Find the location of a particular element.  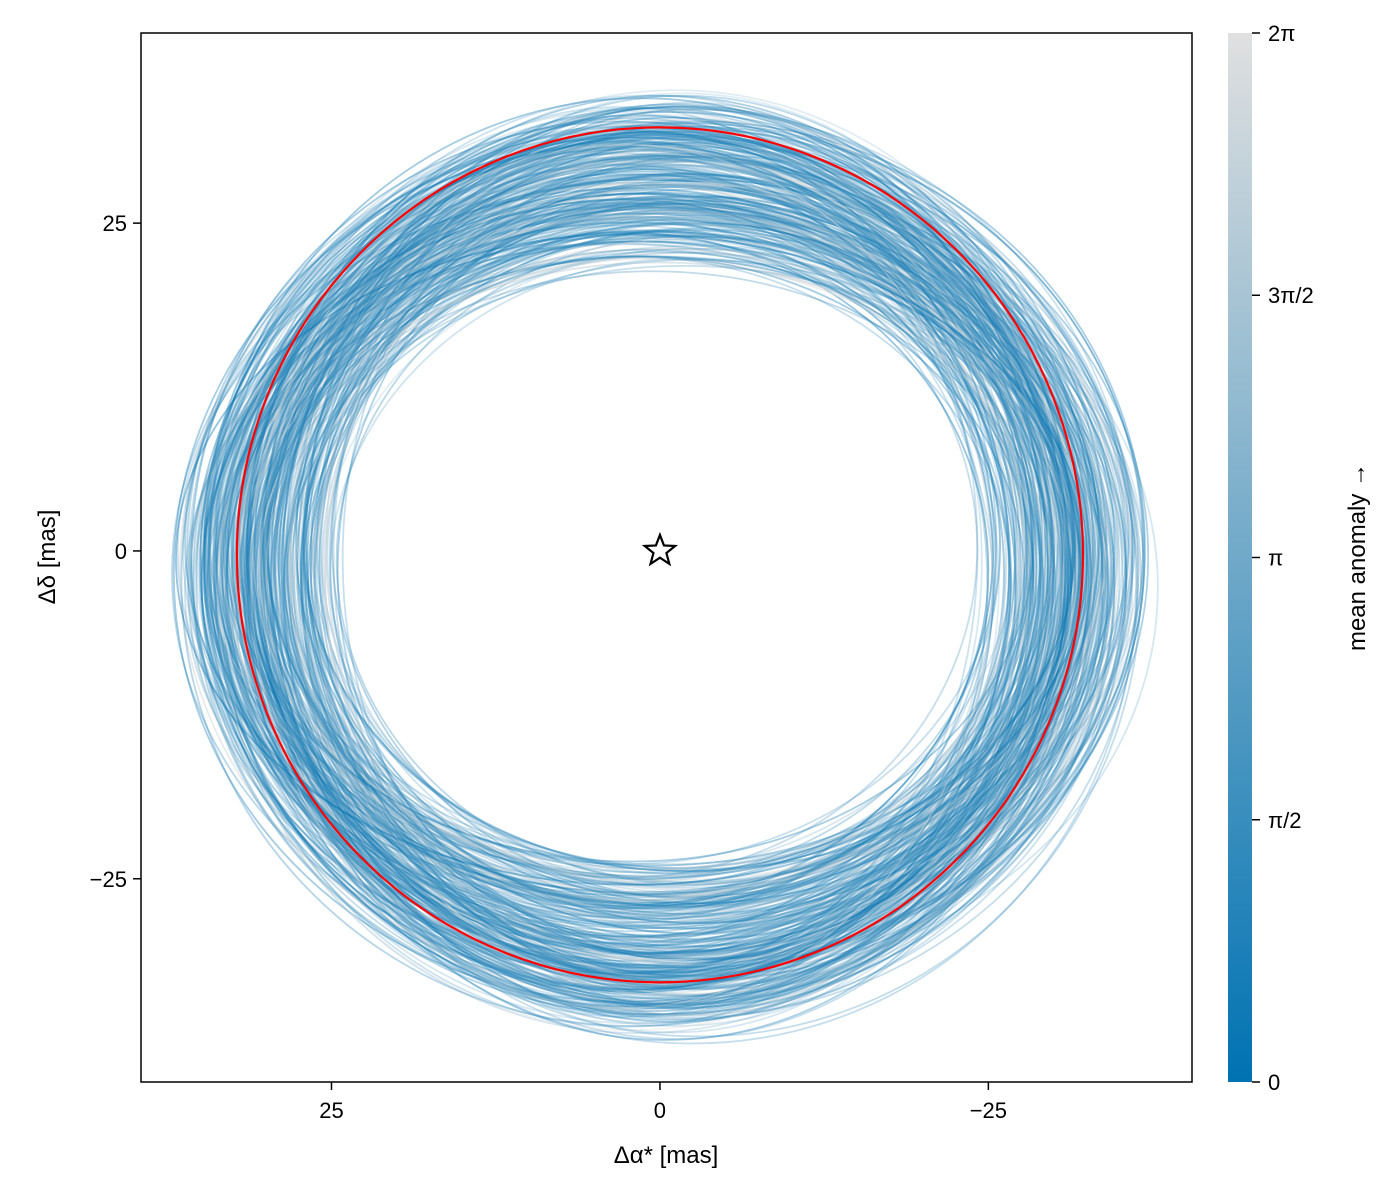

colorbar is located at coordinates (1240, 557).